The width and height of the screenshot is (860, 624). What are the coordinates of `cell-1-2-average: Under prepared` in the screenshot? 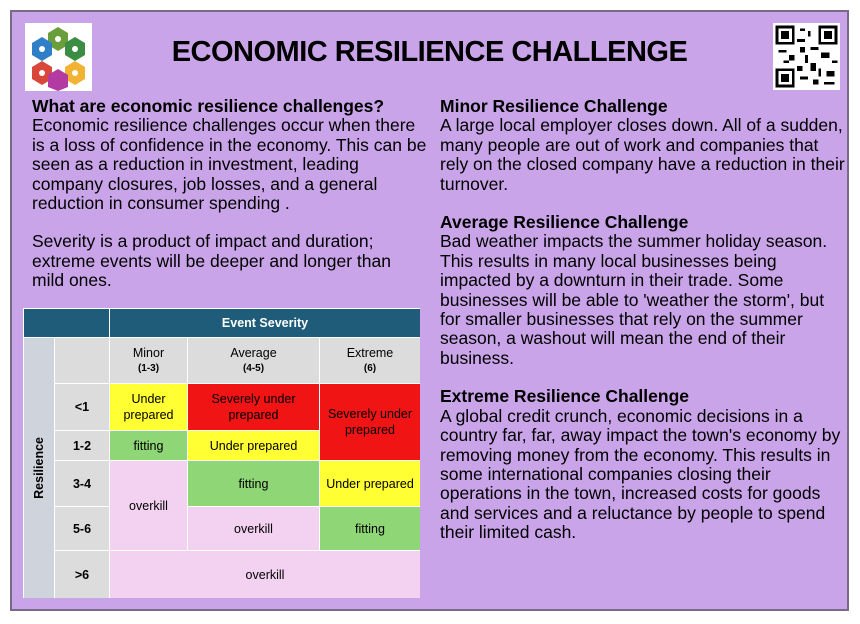 It's located at (253, 445).